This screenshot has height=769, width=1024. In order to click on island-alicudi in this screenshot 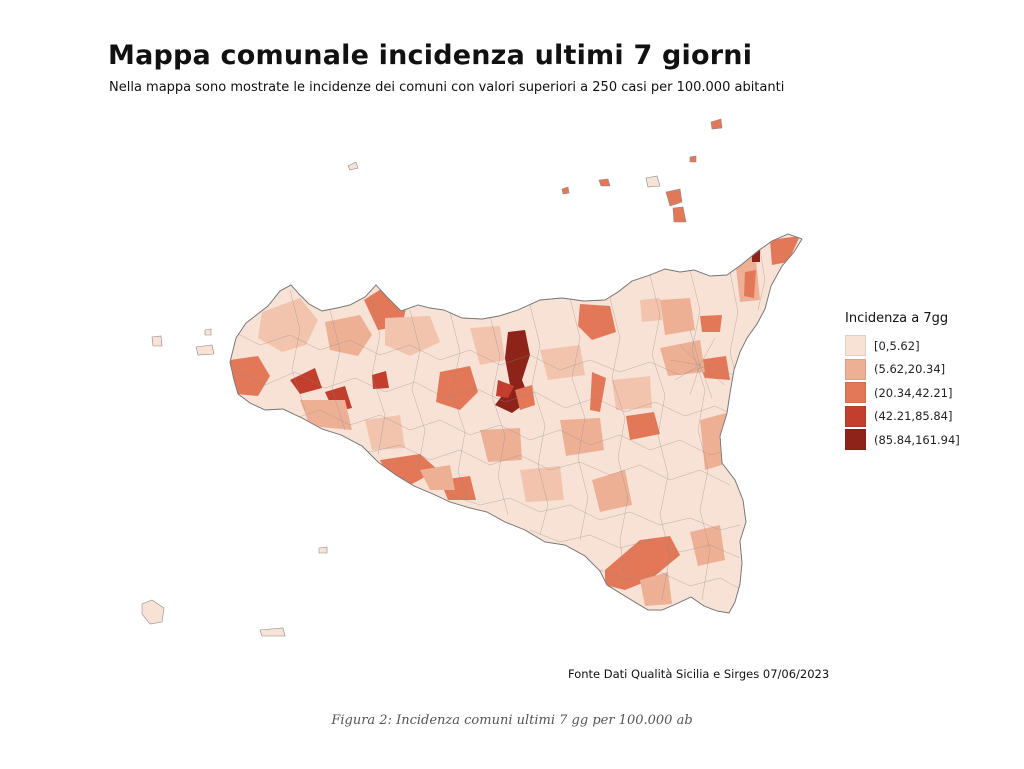, I will do `click(565, 190)`.